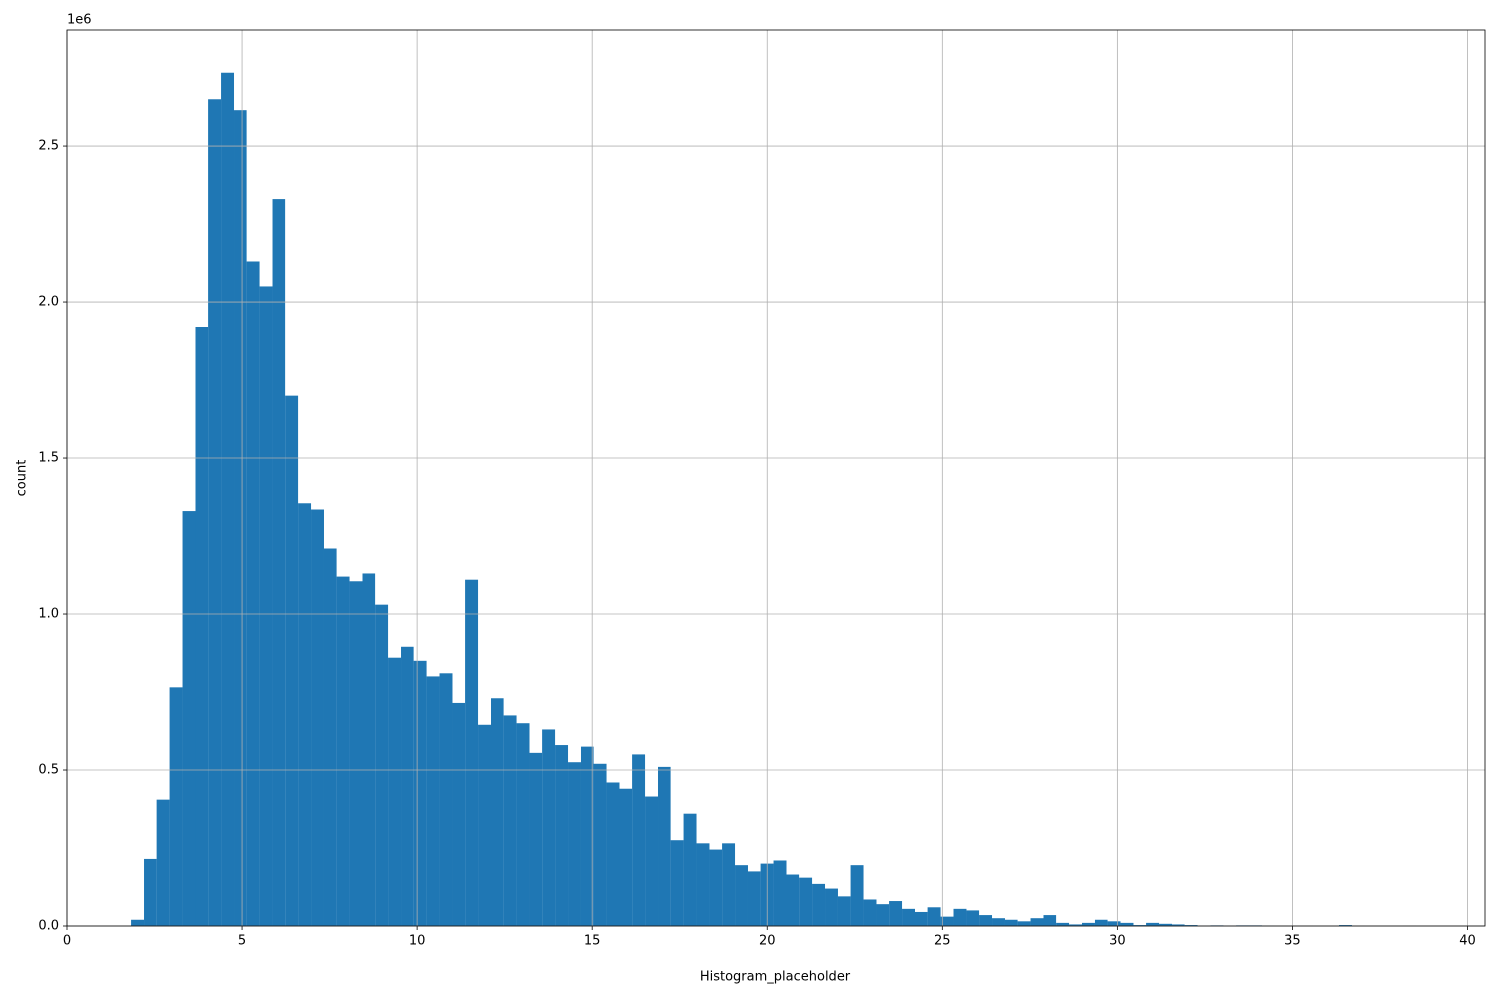  Describe the element at coordinates (1292, 941) in the screenshot. I see `x-tick-label: 35` at that location.